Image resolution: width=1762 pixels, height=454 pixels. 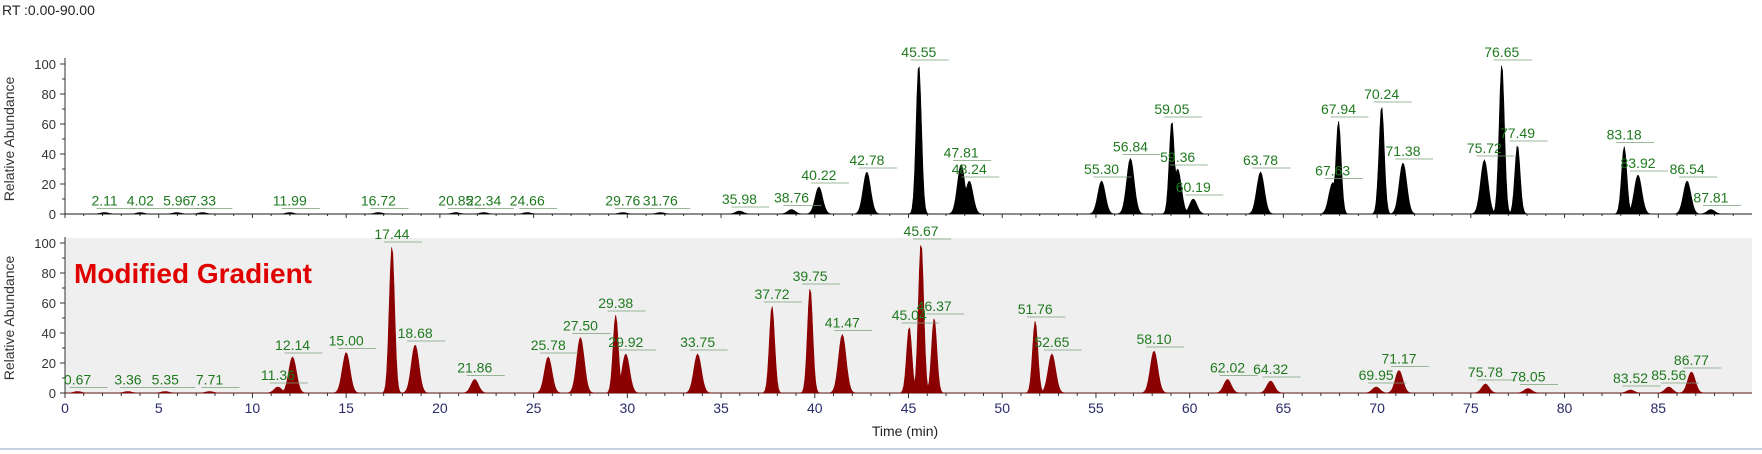 What do you see at coordinates (1270, 369) in the screenshot?
I see `peak-label: 64.32` at bounding box center [1270, 369].